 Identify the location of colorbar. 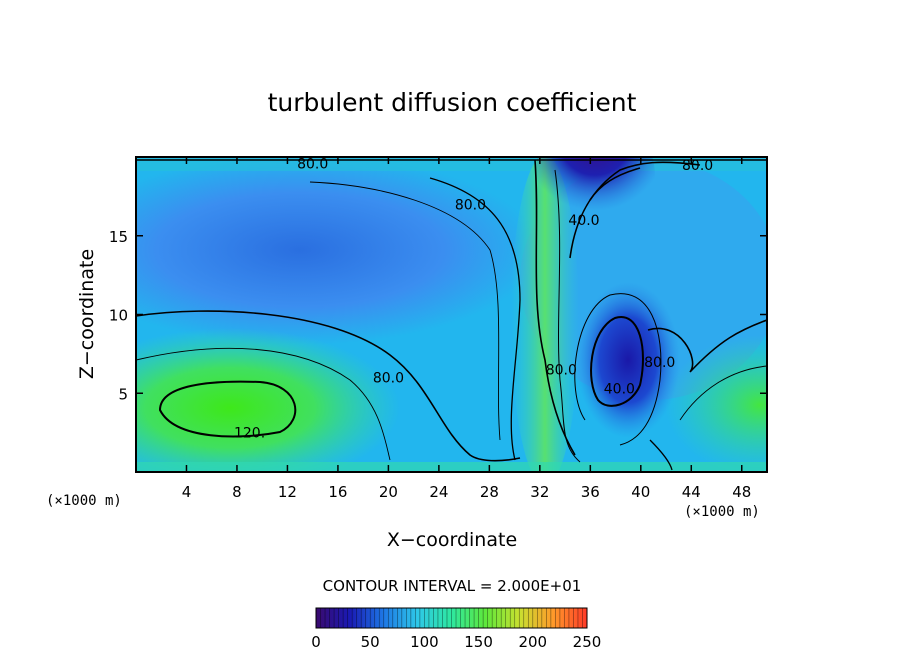
(451, 618).